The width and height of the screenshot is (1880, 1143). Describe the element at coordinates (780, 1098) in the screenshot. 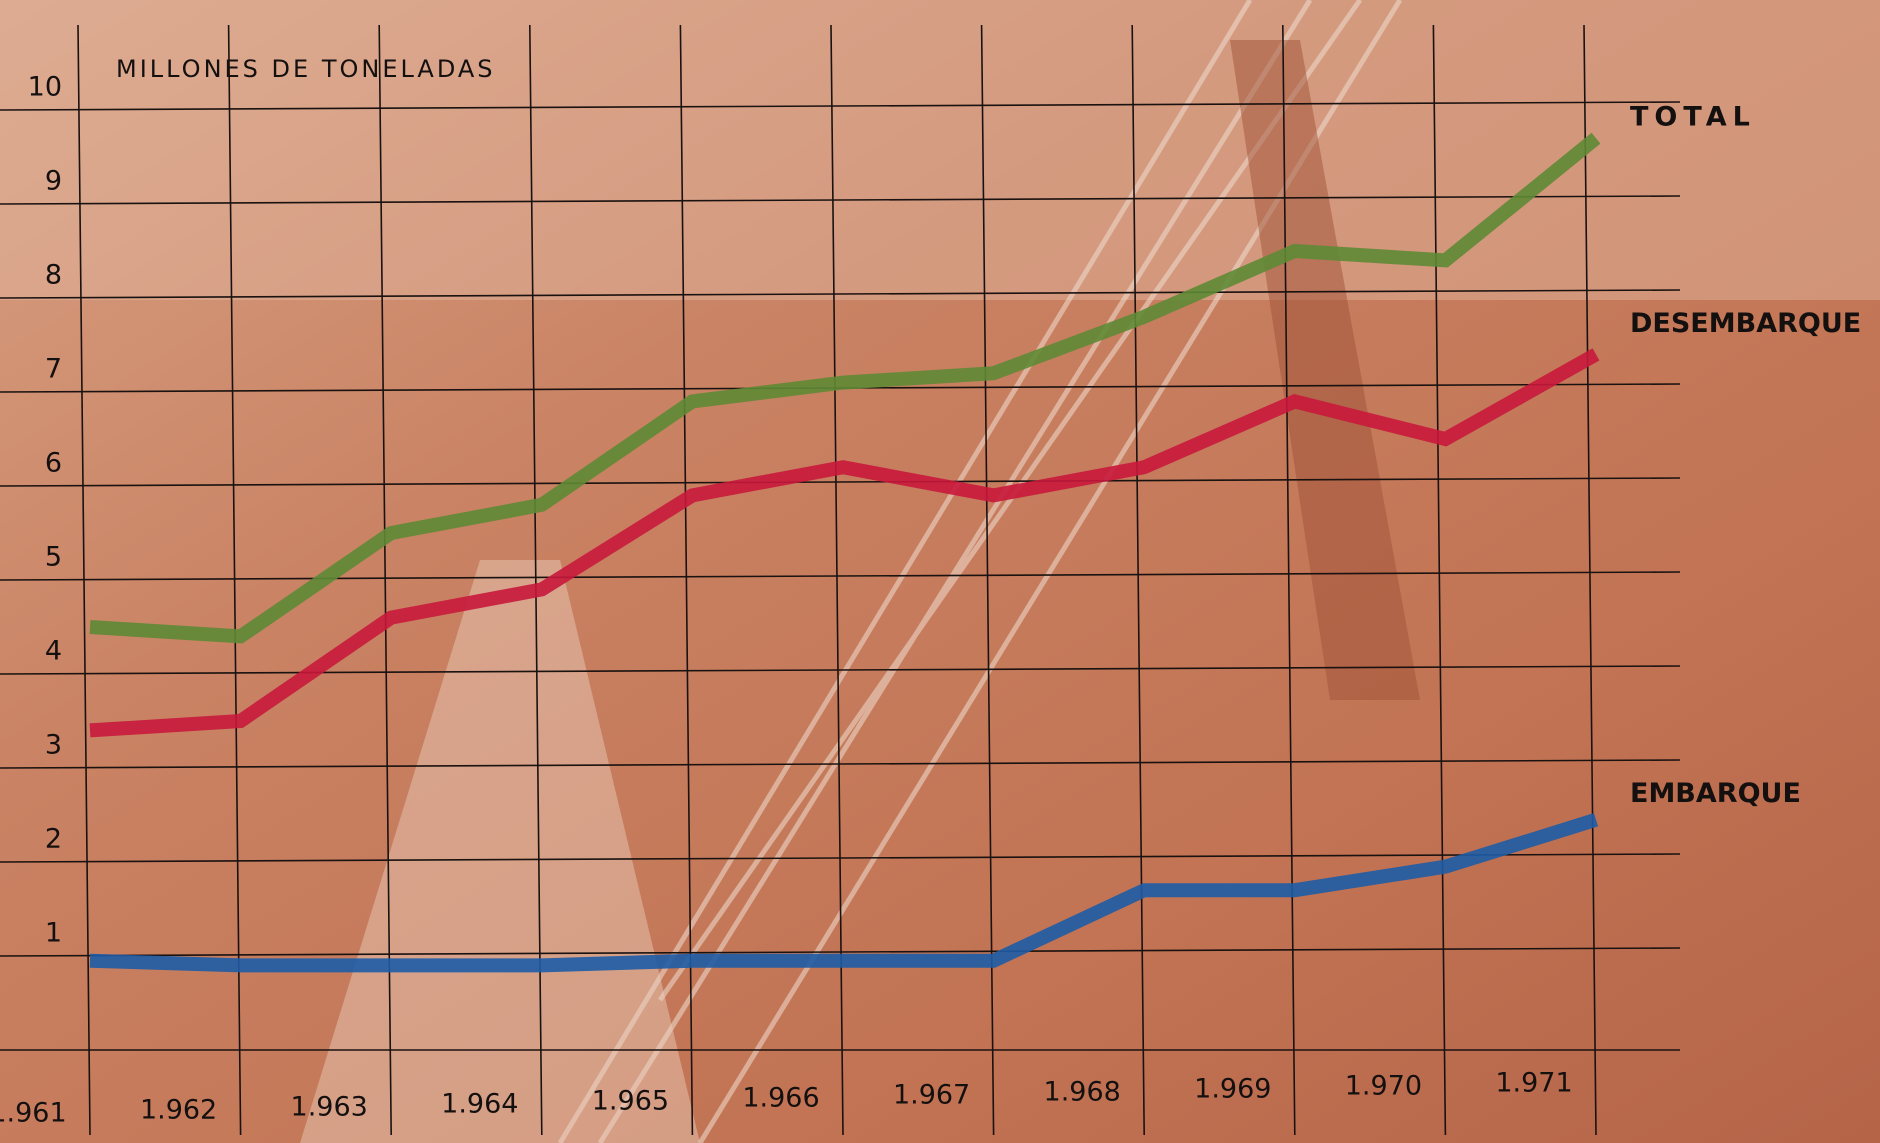

I see `x-tick-label: 1.966` at that location.